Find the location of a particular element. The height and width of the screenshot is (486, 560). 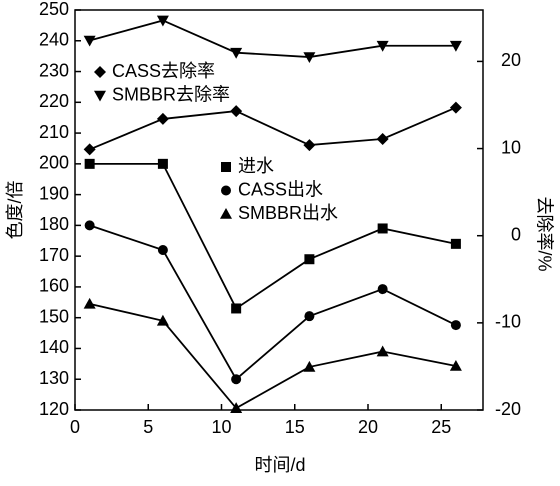

y-tick-label: 130 is located at coordinates (54, 378).